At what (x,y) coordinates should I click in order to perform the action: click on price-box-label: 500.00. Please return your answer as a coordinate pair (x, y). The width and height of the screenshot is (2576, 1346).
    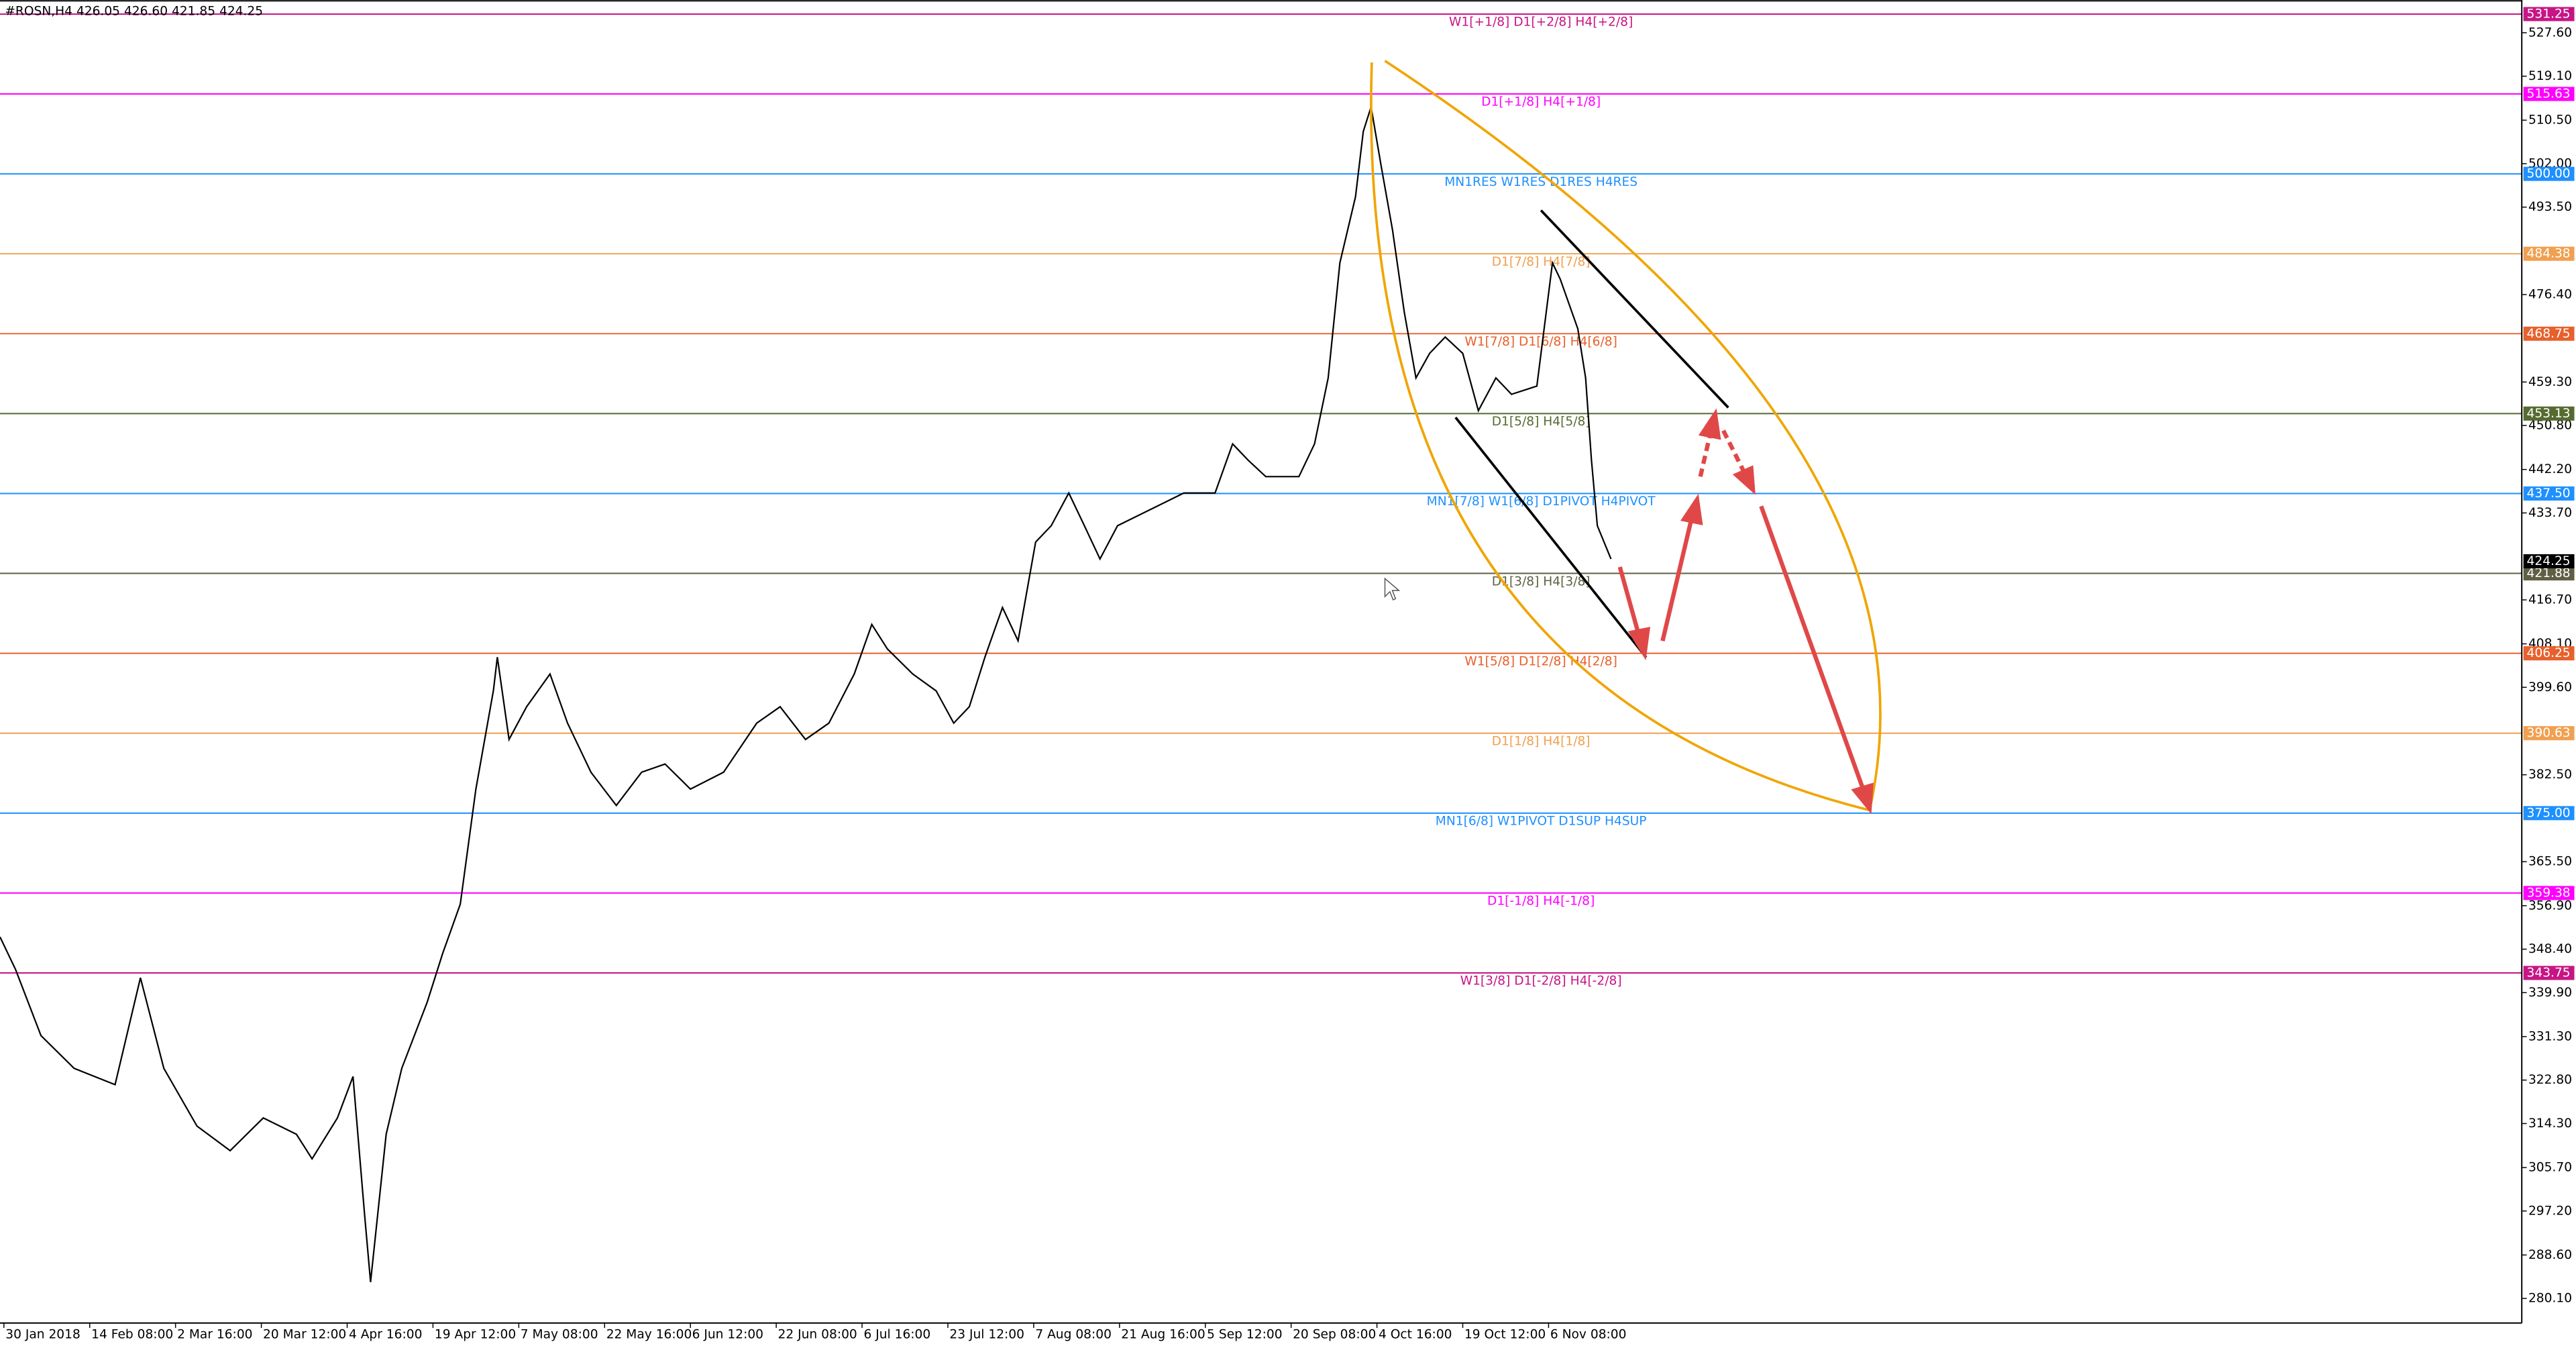
    Looking at the image, I should click on (2549, 174).